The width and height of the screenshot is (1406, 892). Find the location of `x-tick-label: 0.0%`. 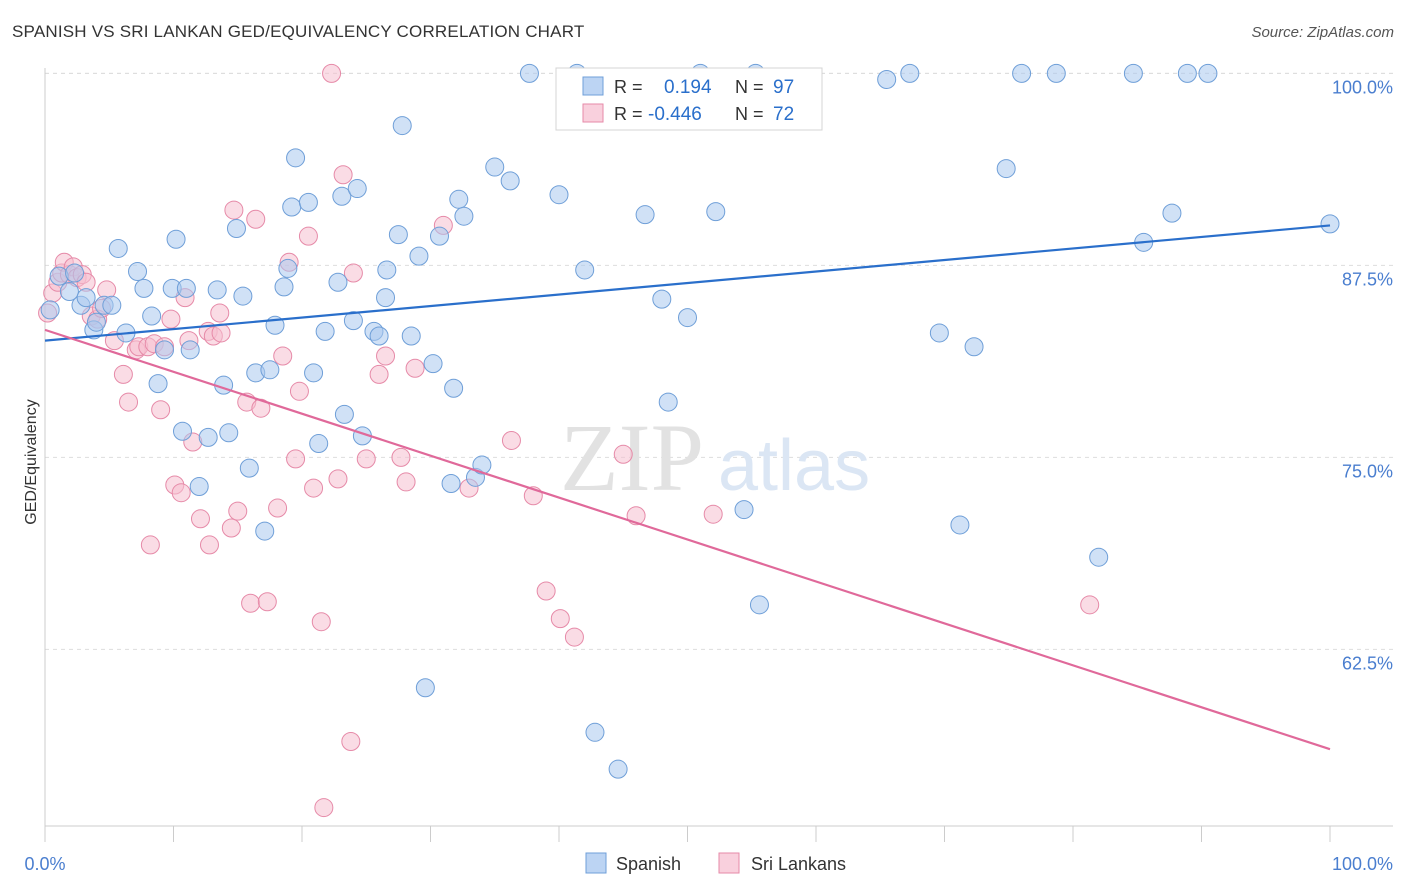

x-tick-label: 0.0% is located at coordinates (44, 864).